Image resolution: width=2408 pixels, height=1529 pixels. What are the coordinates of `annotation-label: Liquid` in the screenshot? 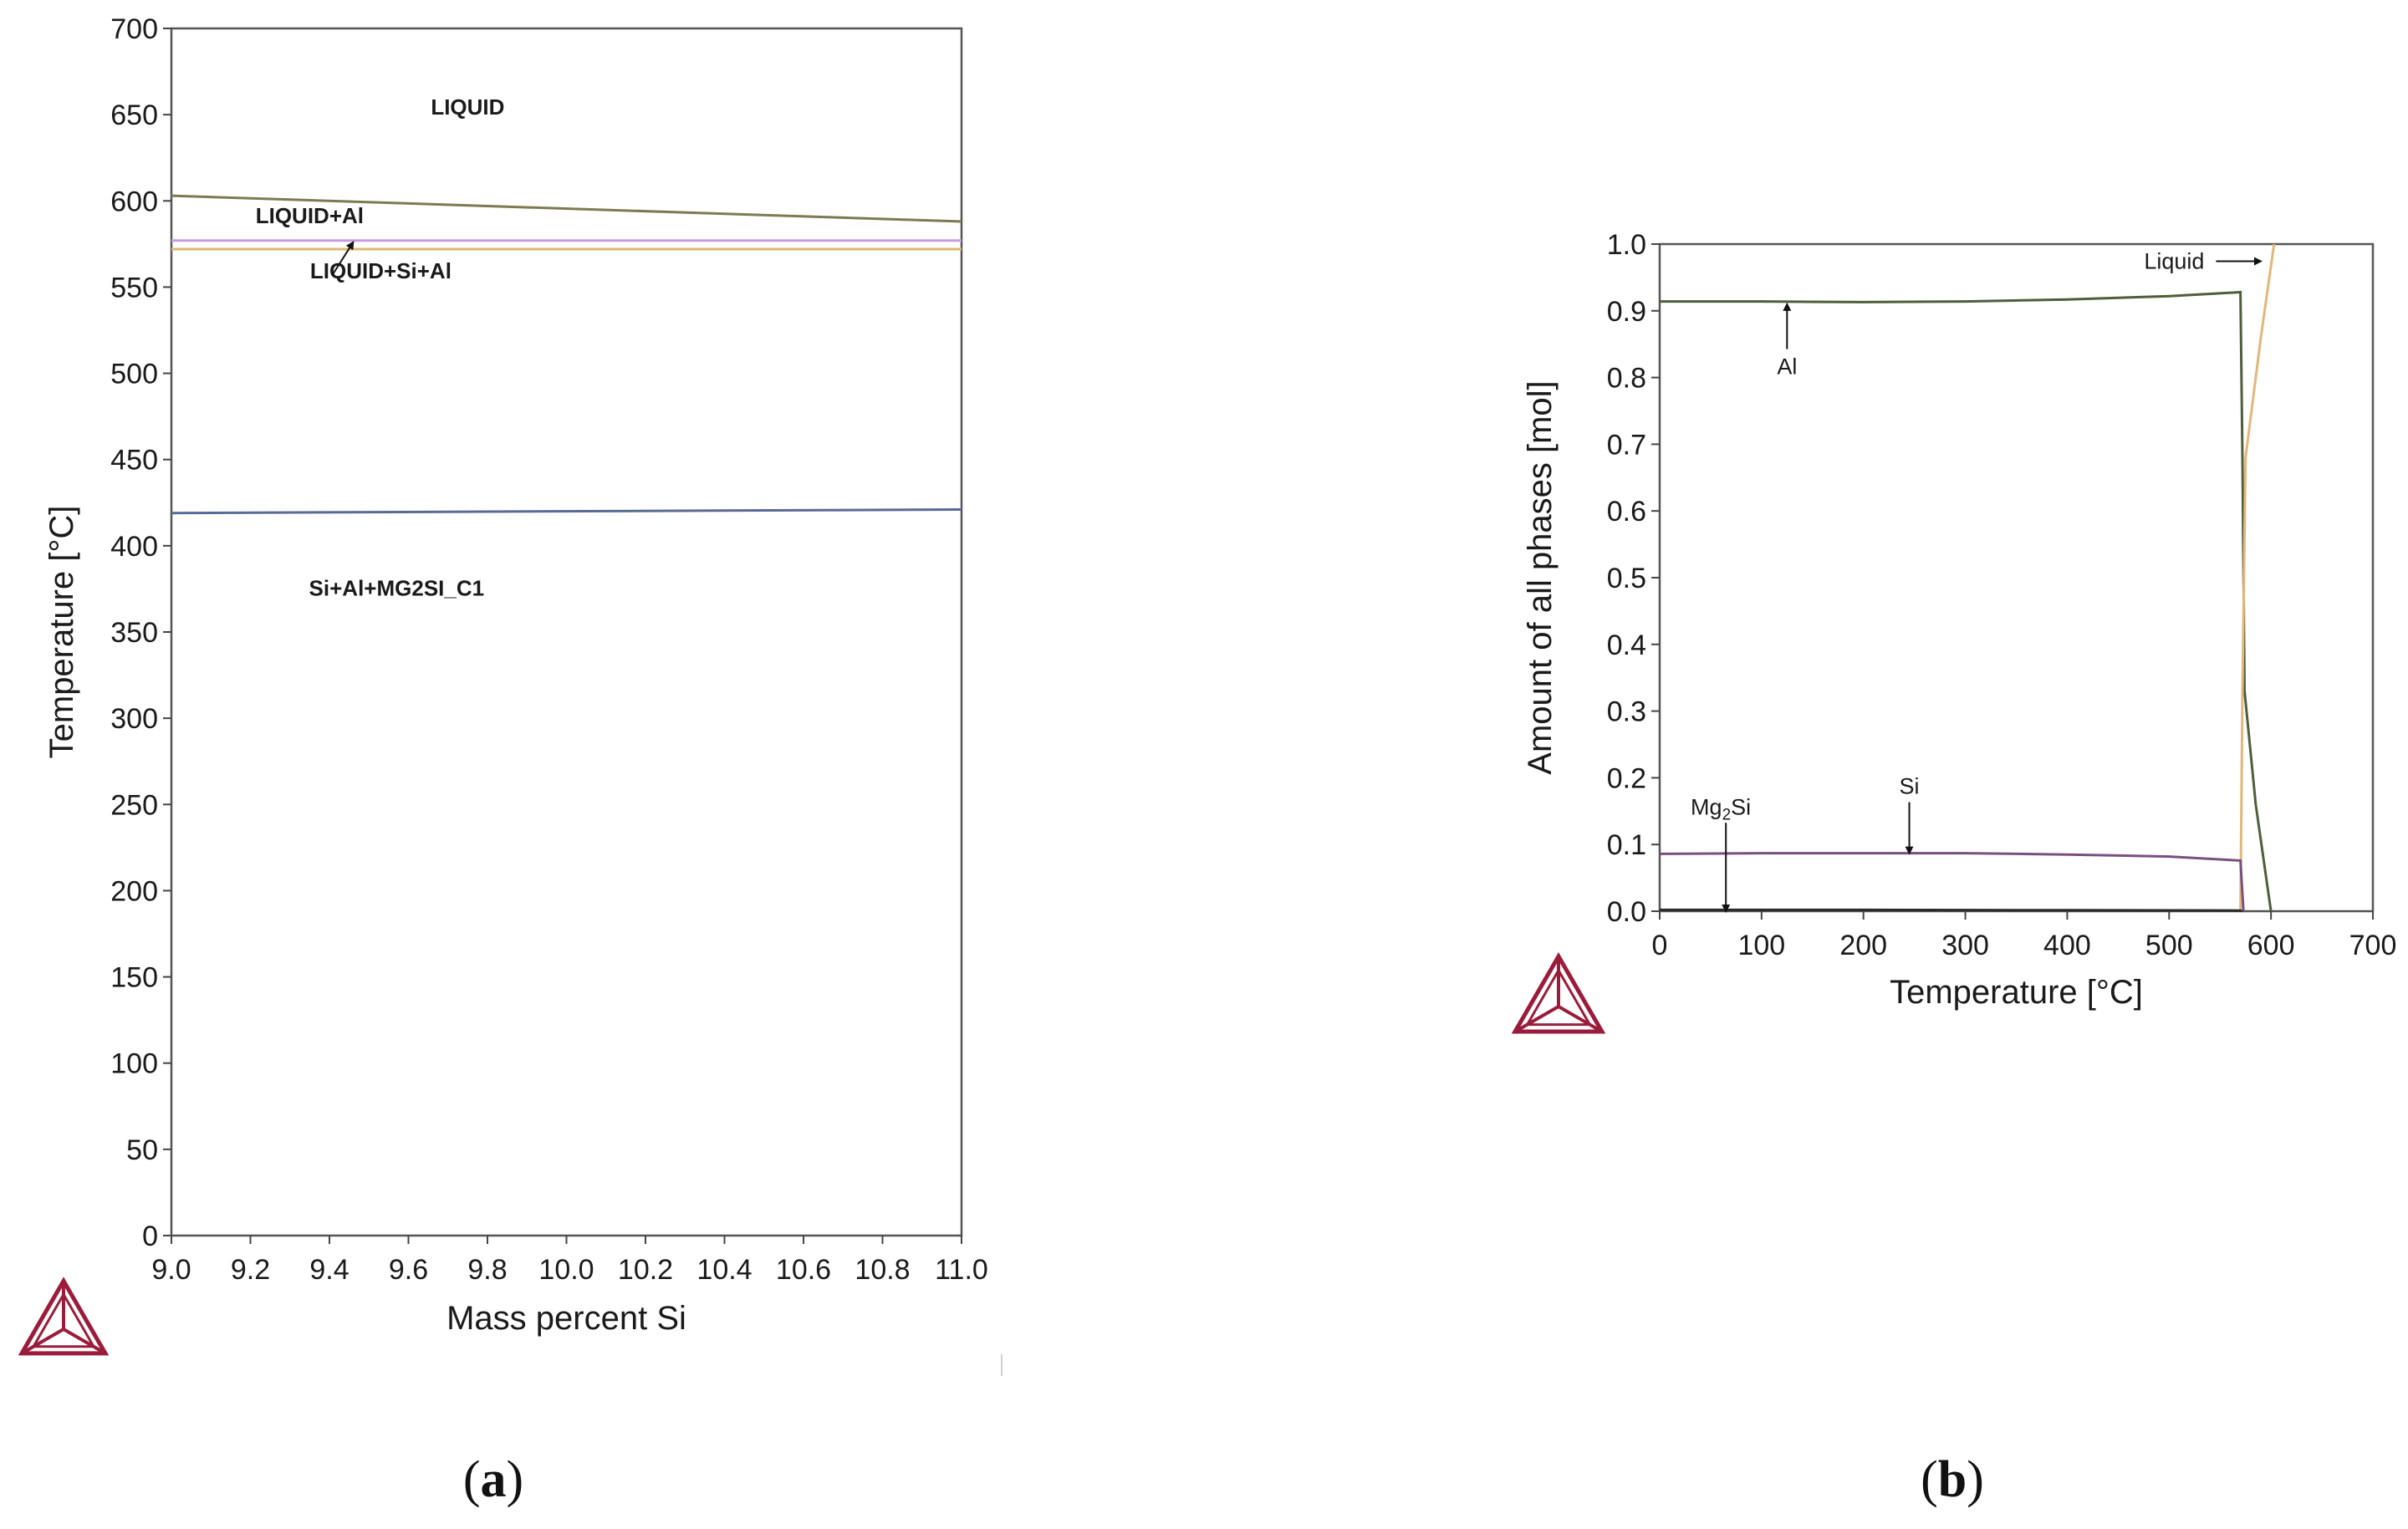 It's located at (2174, 261).